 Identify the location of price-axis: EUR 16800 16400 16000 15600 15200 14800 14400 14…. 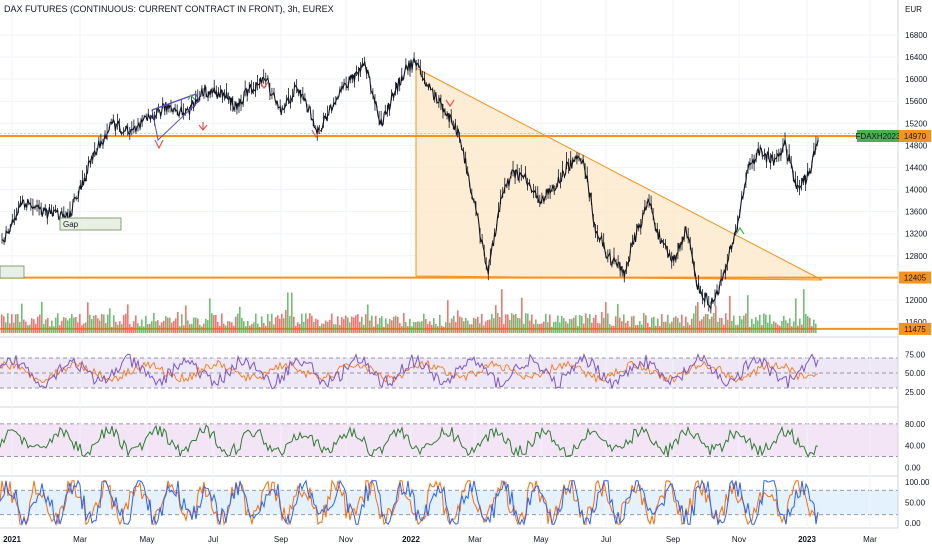
(917, 266).